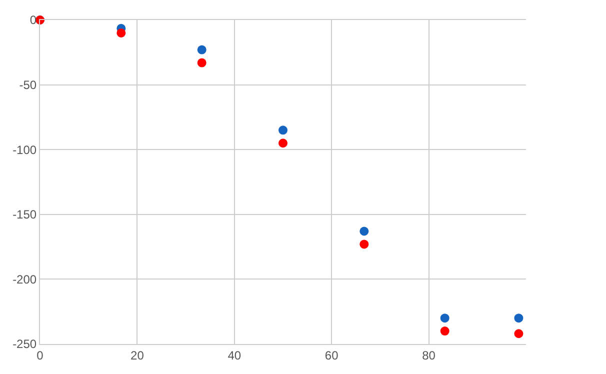  Describe the element at coordinates (28, 85) in the screenshot. I see `y-tick-label: -50` at that location.